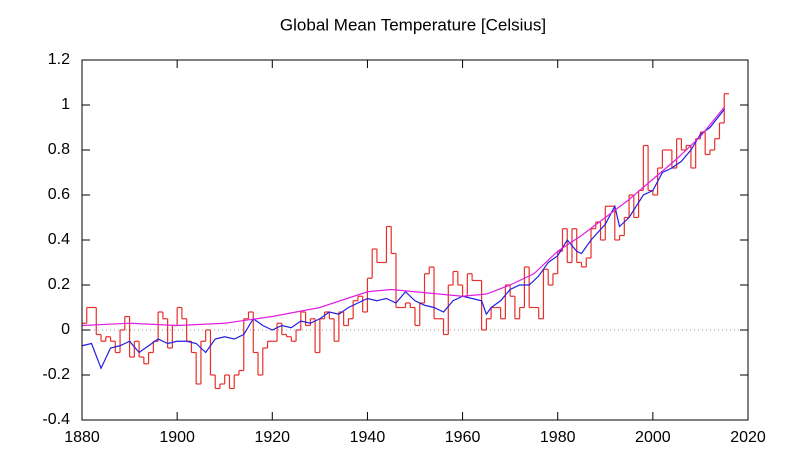 The width and height of the screenshot is (790, 470). What do you see at coordinates (272, 437) in the screenshot?
I see `x-tick-label: 1920` at bounding box center [272, 437].